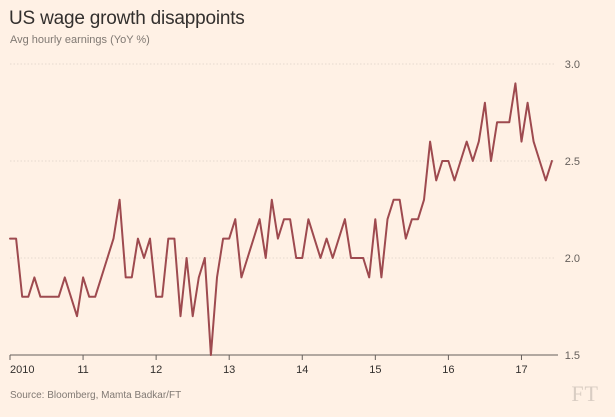 Image resolution: width=615 pixels, height=417 pixels. What do you see at coordinates (585, 393) in the screenshot?
I see `ft-logo: FT` at bounding box center [585, 393].